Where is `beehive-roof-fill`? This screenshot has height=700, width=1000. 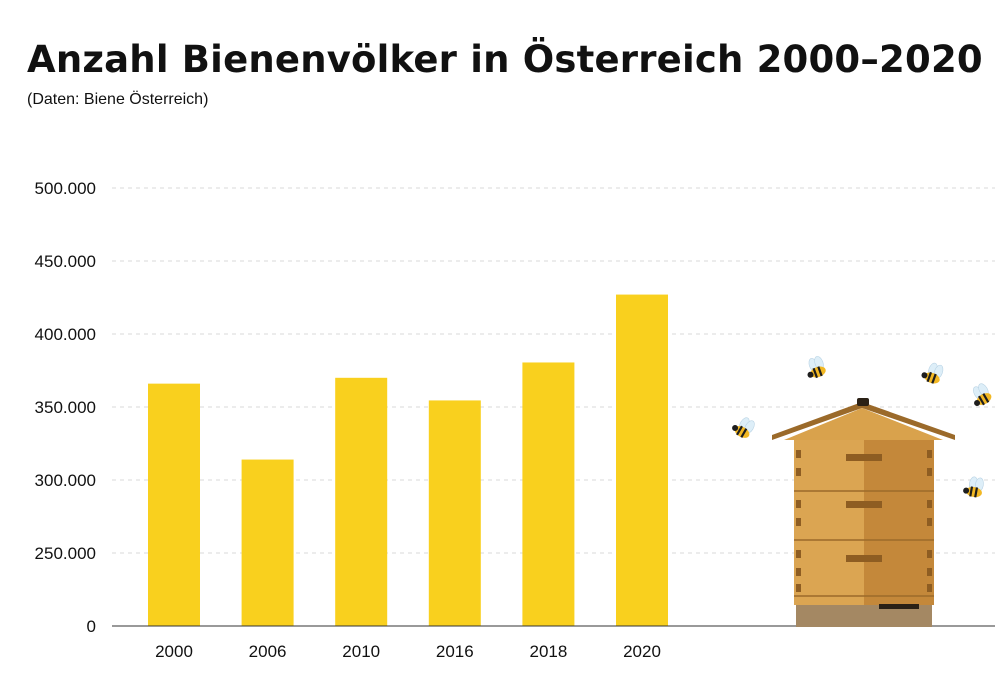
beehive-roof-fill is located at coordinates (863, 424).